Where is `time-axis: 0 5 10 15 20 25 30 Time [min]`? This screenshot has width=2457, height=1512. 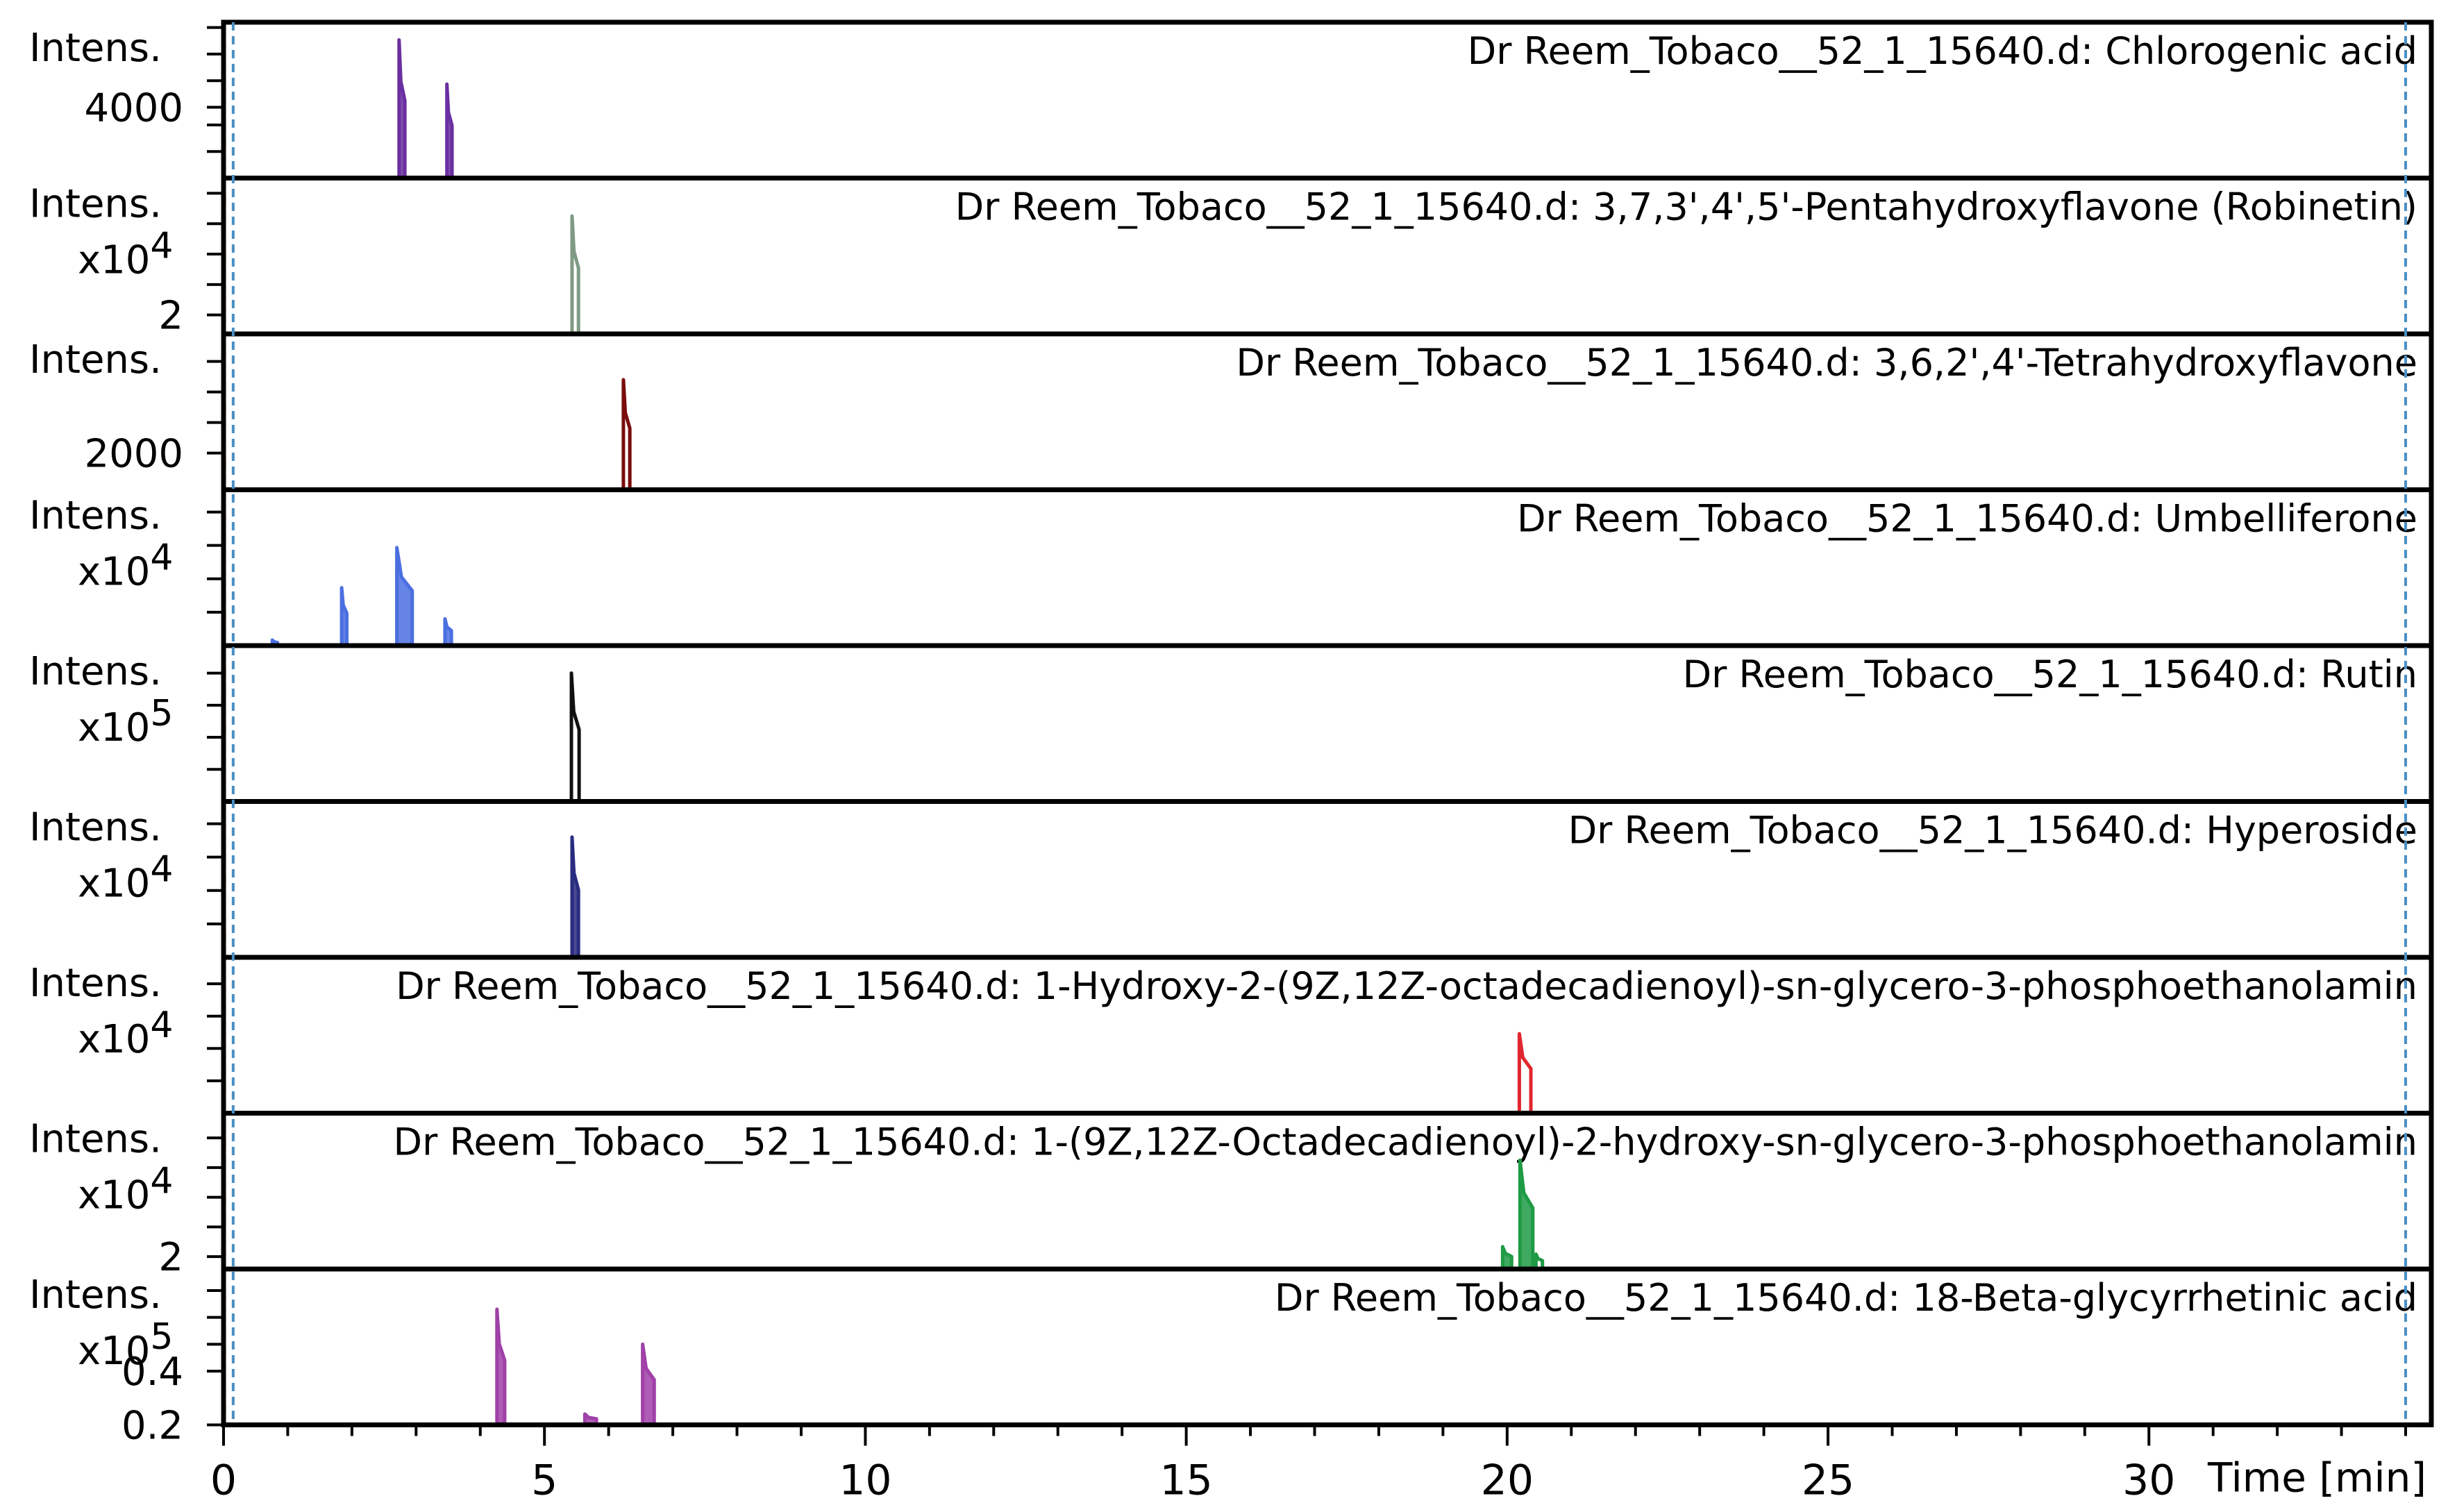 time-axis: 0 5 10 15 20 25 30 Time [min] is located at coordinates (1320, 1463).